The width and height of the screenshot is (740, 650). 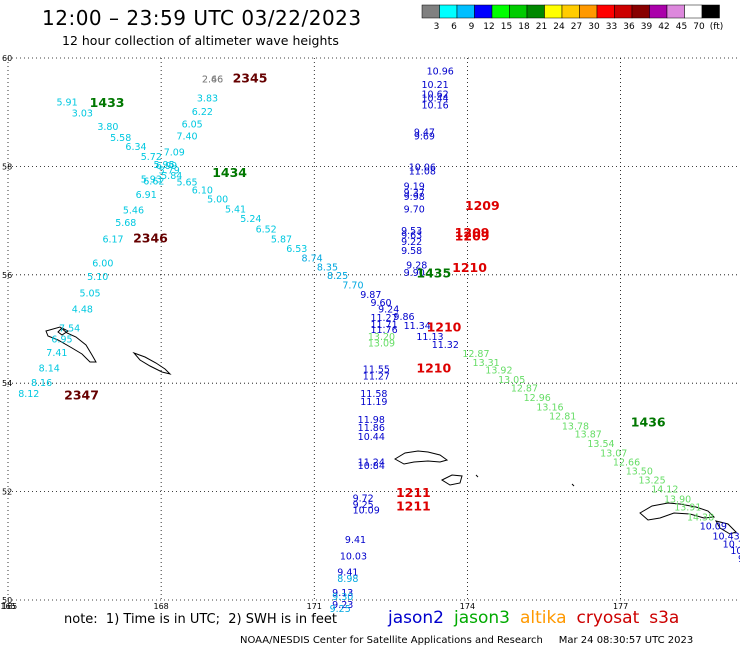 I want to click on wave-height-value: 10.84, so click(x=371, y=466).